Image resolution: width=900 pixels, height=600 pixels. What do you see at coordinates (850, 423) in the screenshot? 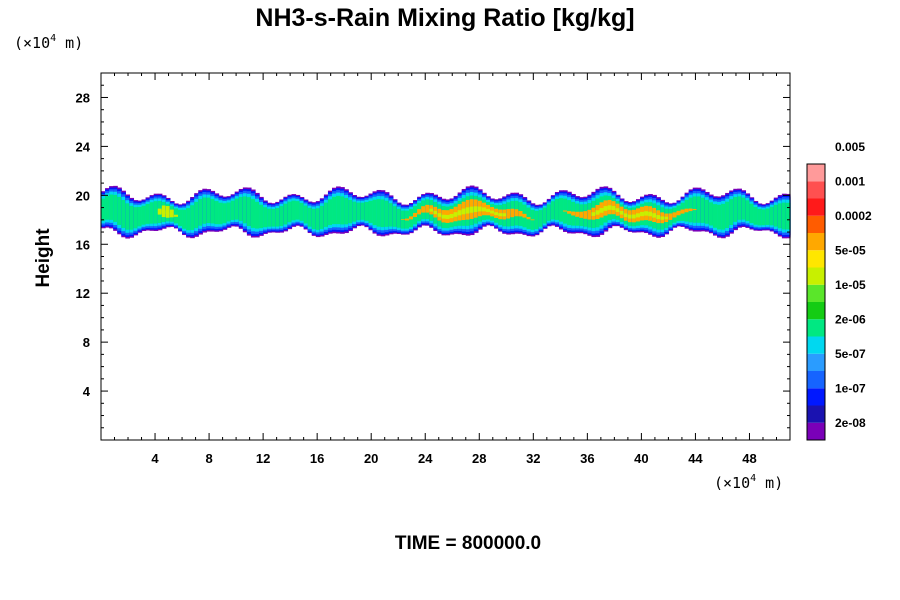
I see `colorbar-label: 2e-08` at bounding box center [850, 423].